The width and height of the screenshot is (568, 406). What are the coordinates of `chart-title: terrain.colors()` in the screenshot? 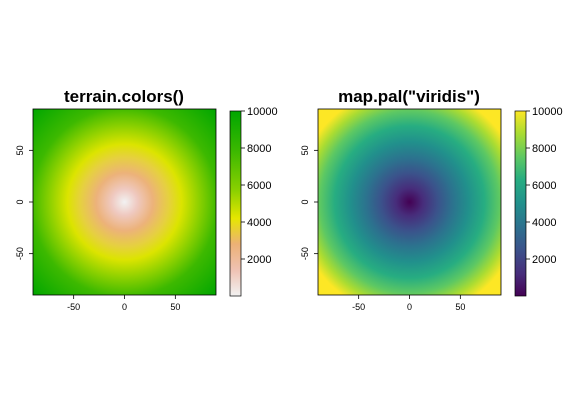 It's located at (124, 96).